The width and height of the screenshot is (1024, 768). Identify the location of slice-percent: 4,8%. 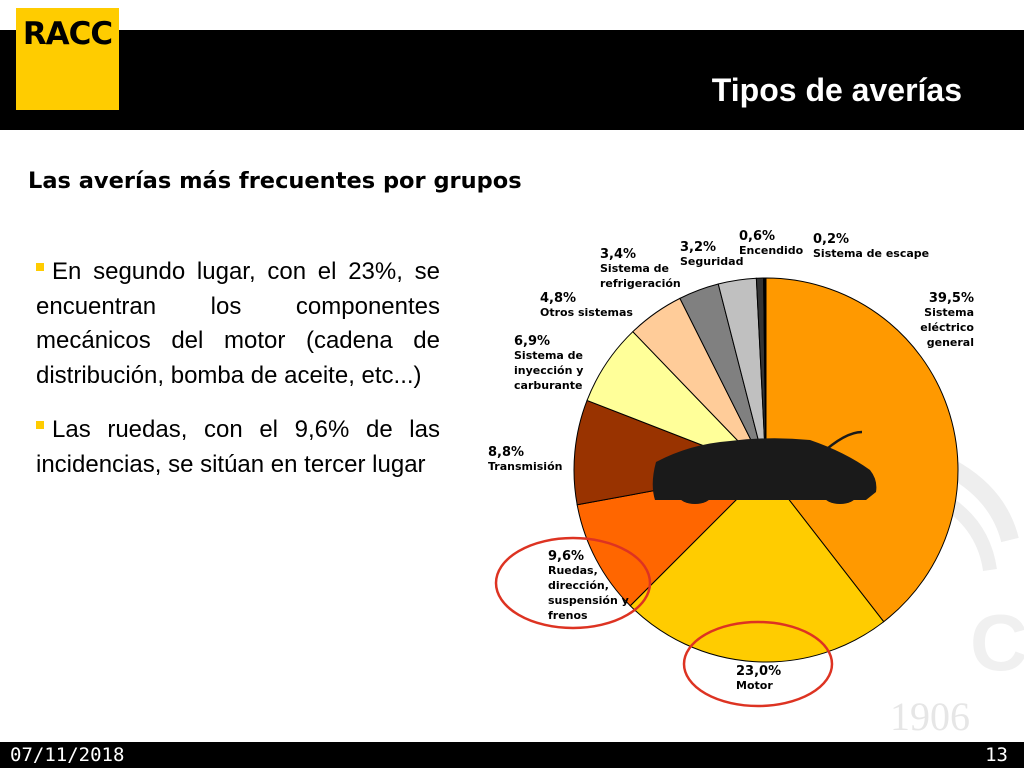
(558, 298).